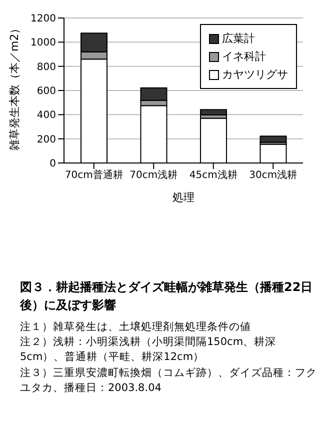  What do you see at coordinates (183, 197) in the screenshot?
I see `x-axis-title: 処理` at bounding box center [183, 197].